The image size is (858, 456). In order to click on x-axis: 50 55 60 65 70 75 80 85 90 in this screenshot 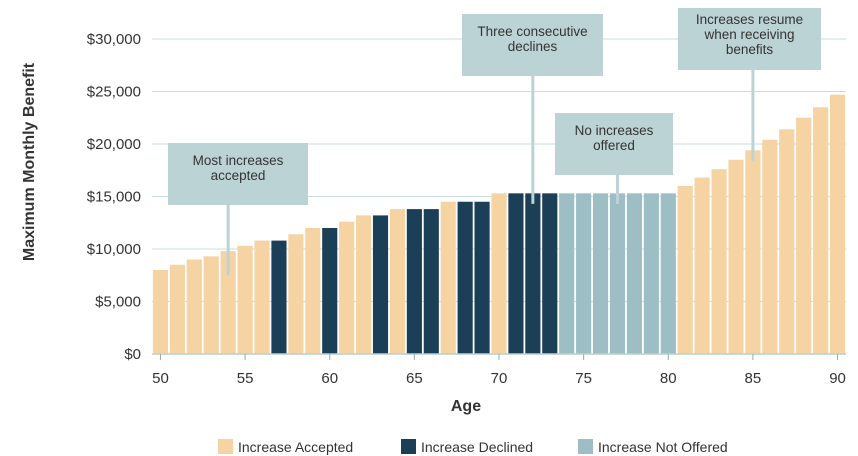, I will do `click(499, 370)`.